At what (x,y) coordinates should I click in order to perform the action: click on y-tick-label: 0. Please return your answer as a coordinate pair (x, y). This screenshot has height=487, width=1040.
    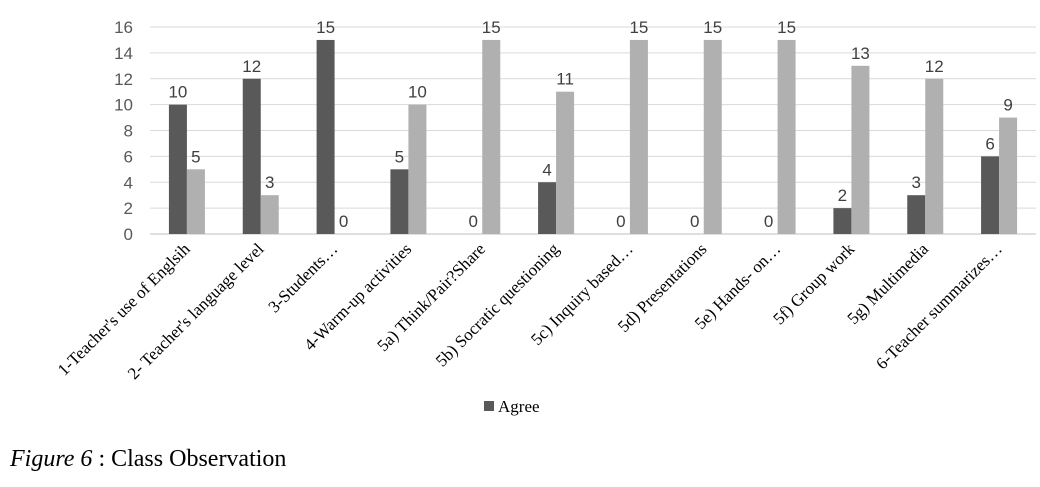
    Looking at the image, I should click on (128, 234).